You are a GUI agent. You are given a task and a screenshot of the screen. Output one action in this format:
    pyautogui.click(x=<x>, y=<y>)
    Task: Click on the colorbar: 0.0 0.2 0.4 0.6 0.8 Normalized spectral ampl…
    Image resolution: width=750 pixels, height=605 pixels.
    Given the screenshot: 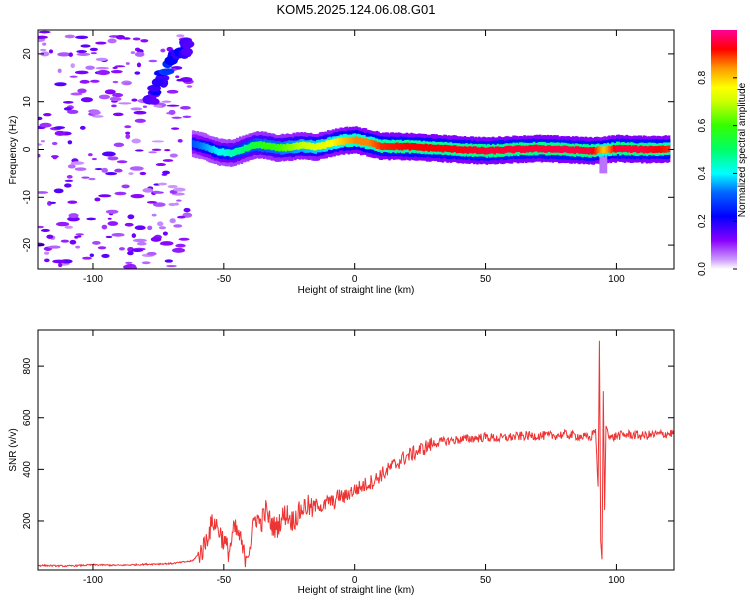 What is the action you would take?
    pyautogui.click(x=722, y=153)
    